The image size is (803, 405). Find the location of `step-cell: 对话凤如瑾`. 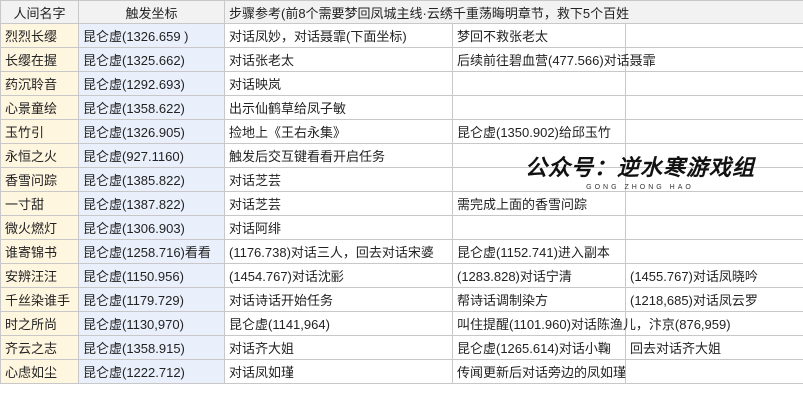

step-cell: 对话凤如瑾 is located at coordinates (338, 371).